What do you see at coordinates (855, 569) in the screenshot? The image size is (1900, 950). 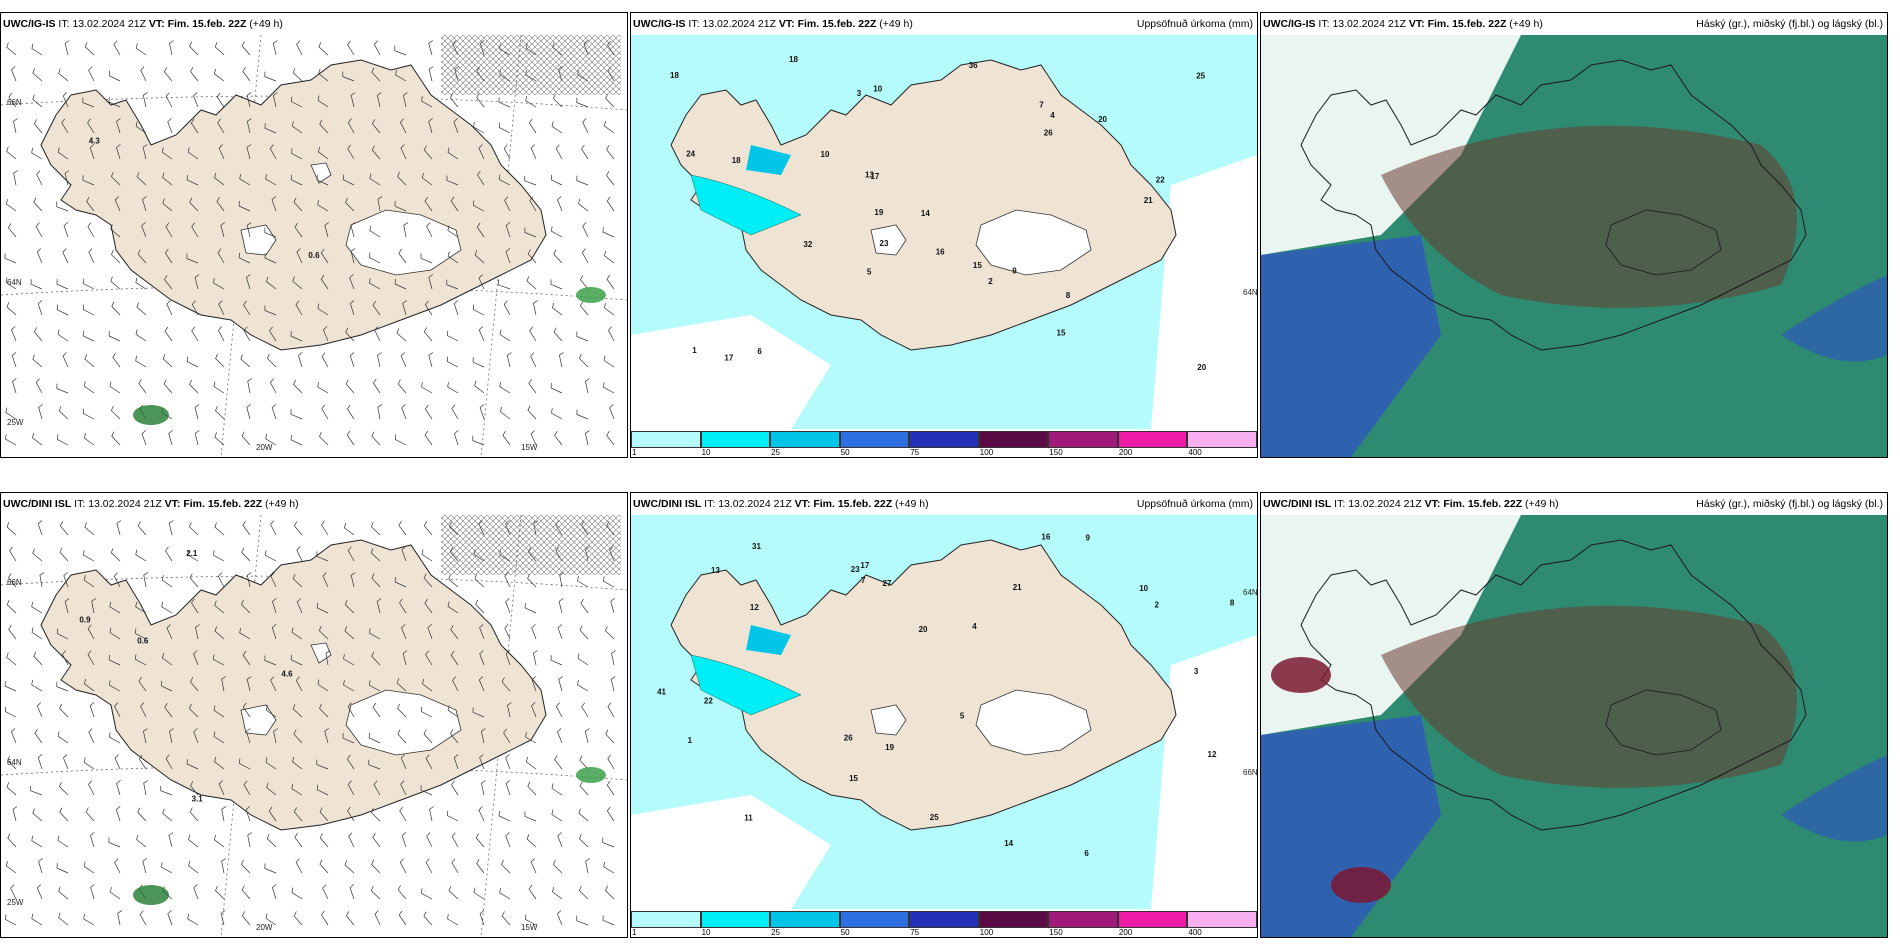 I see `value-label: 23` at bounding box center [855, 569].